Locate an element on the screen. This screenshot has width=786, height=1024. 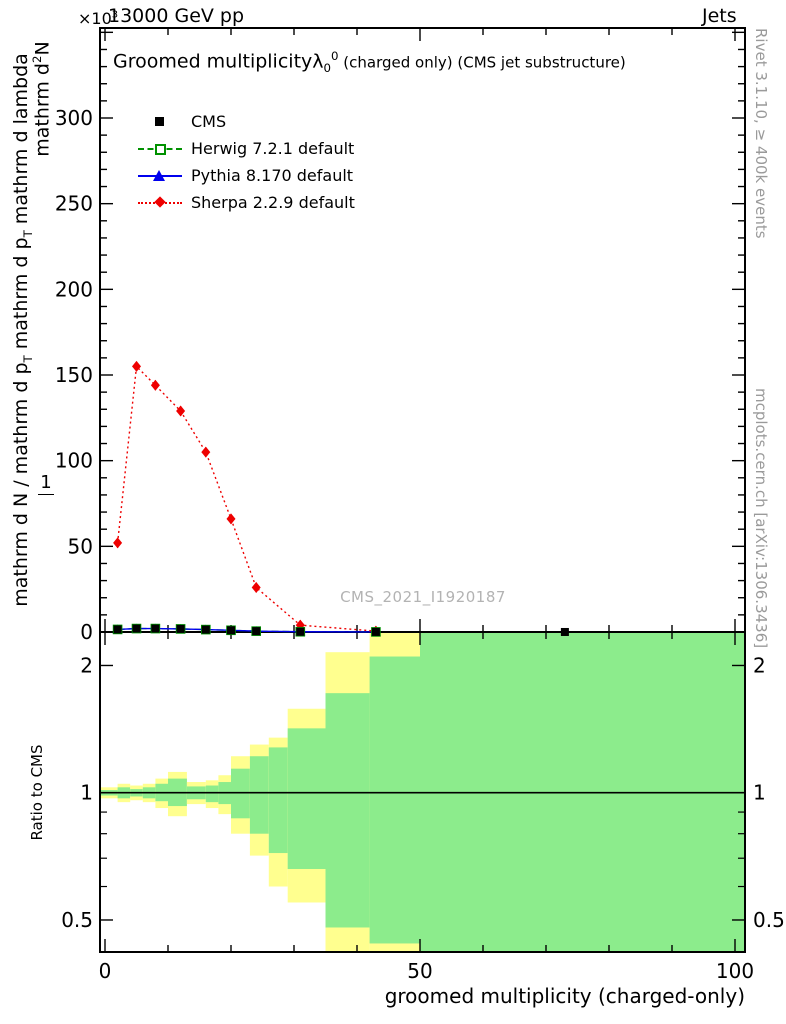
fraction-one-text: 1 is located at coordinates (46, 482).